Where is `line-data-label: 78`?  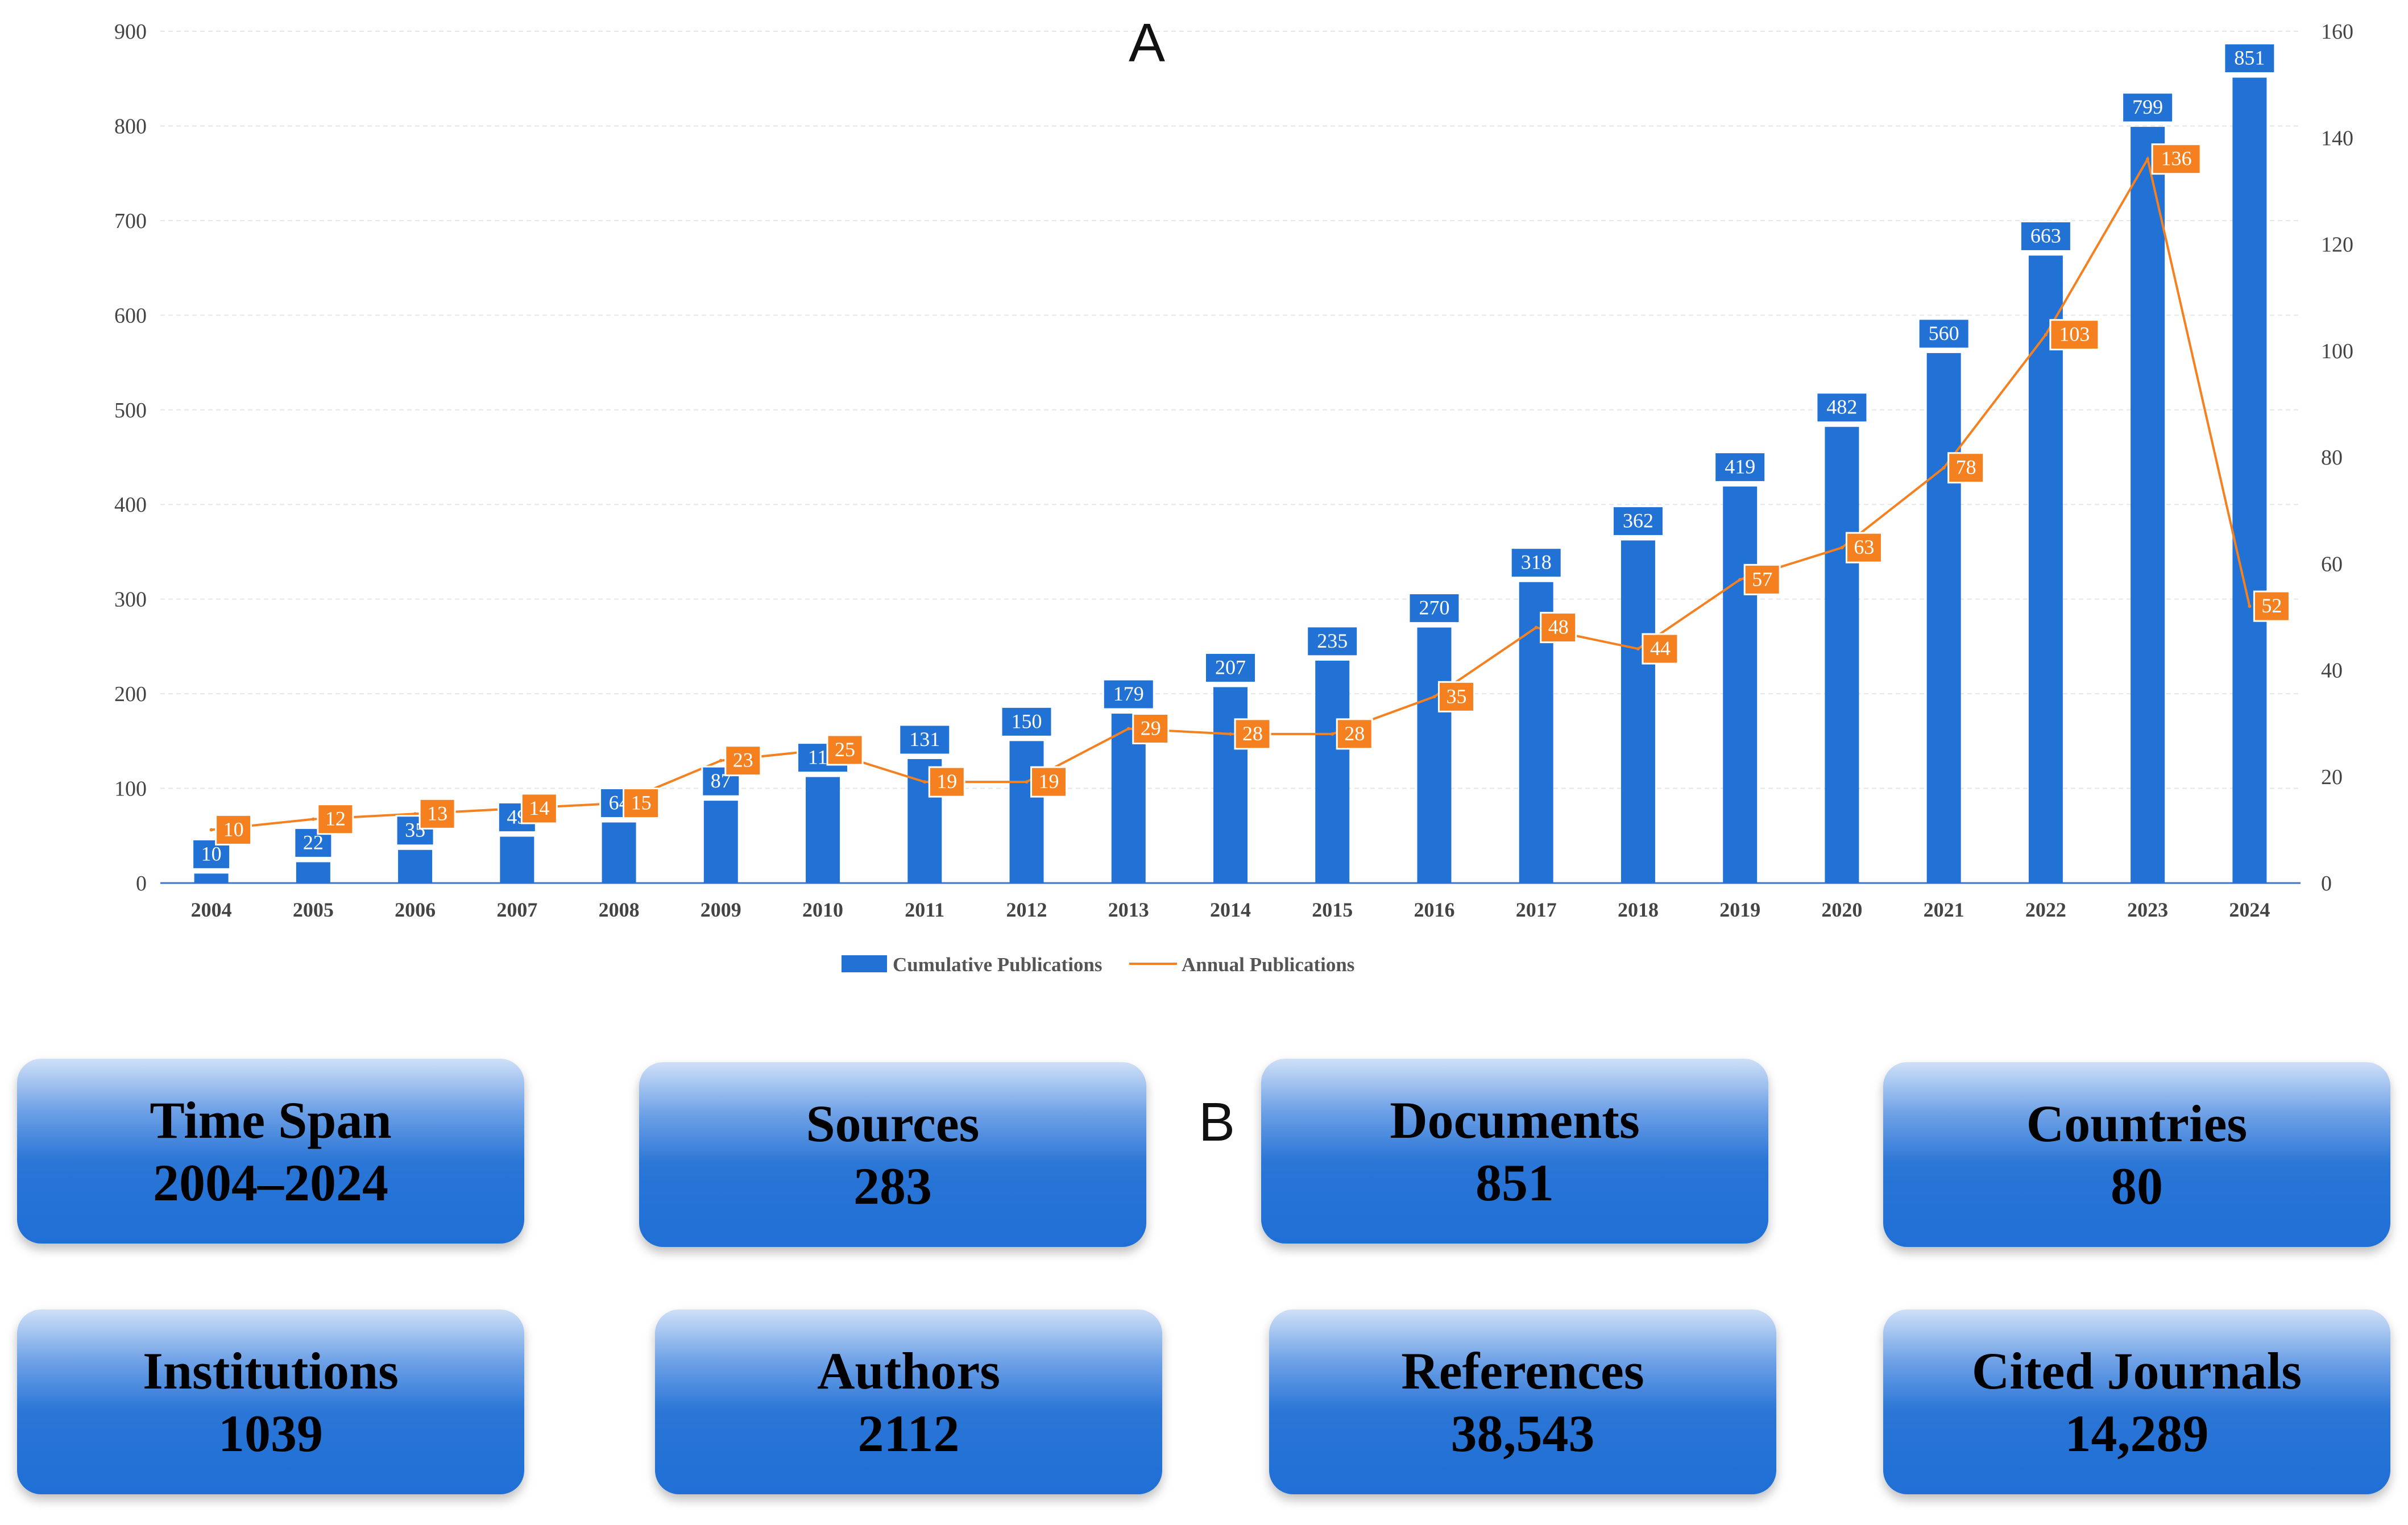
line-data-label: 78 is located at coordinates (1966, 467).